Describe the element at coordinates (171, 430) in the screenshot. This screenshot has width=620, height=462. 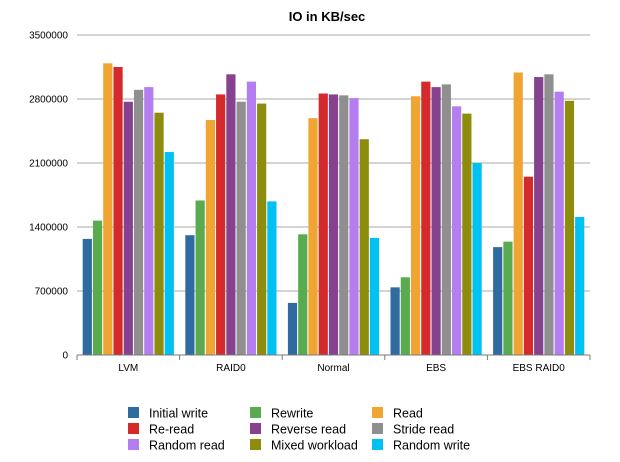
I see `legend-label: Re-read` at that location.